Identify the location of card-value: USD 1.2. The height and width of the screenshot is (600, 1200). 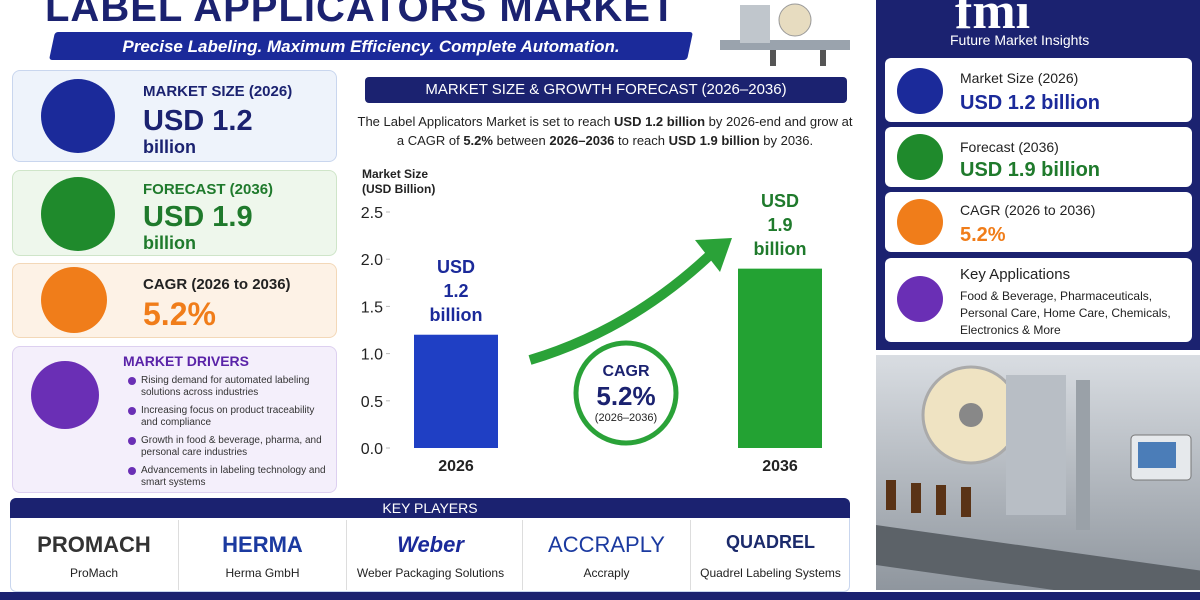
(198, 121).